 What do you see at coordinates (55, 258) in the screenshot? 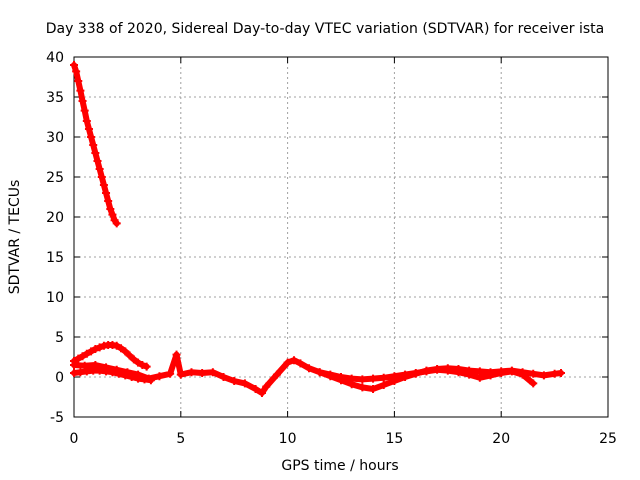
I see `y-tick-label: 15` at bounding box center [55, 258].